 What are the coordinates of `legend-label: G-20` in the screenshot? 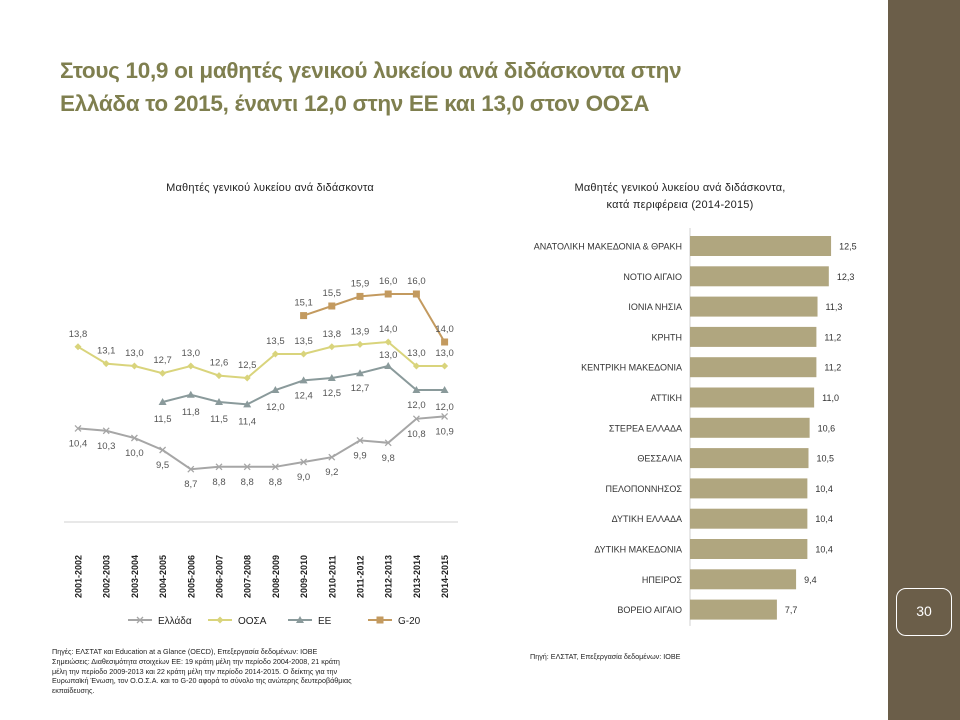 It's located at (409, 621).